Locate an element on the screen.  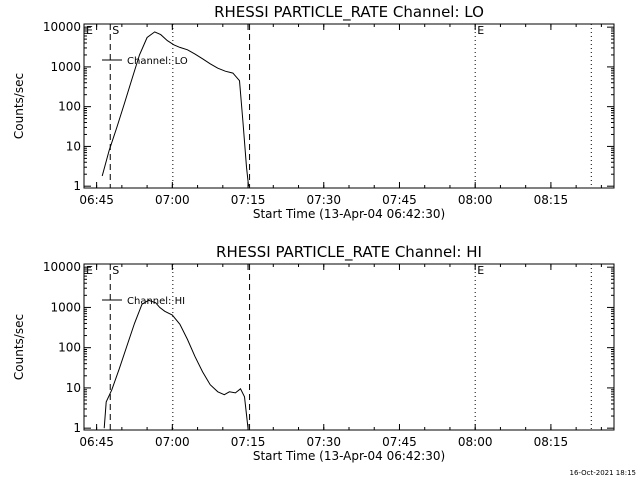
chart-title: RHESSI PARTICLE_RATE Channel: HI is located at coordinates (349, 252).